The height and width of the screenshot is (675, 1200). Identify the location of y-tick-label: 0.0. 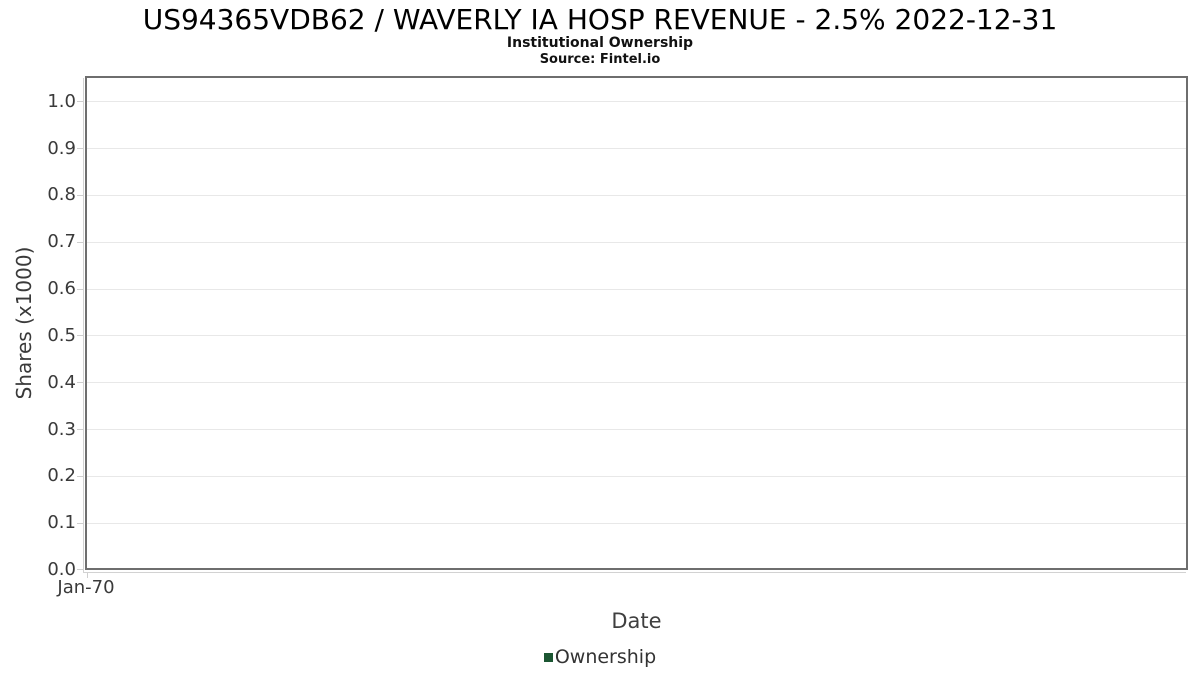
(61, 569).